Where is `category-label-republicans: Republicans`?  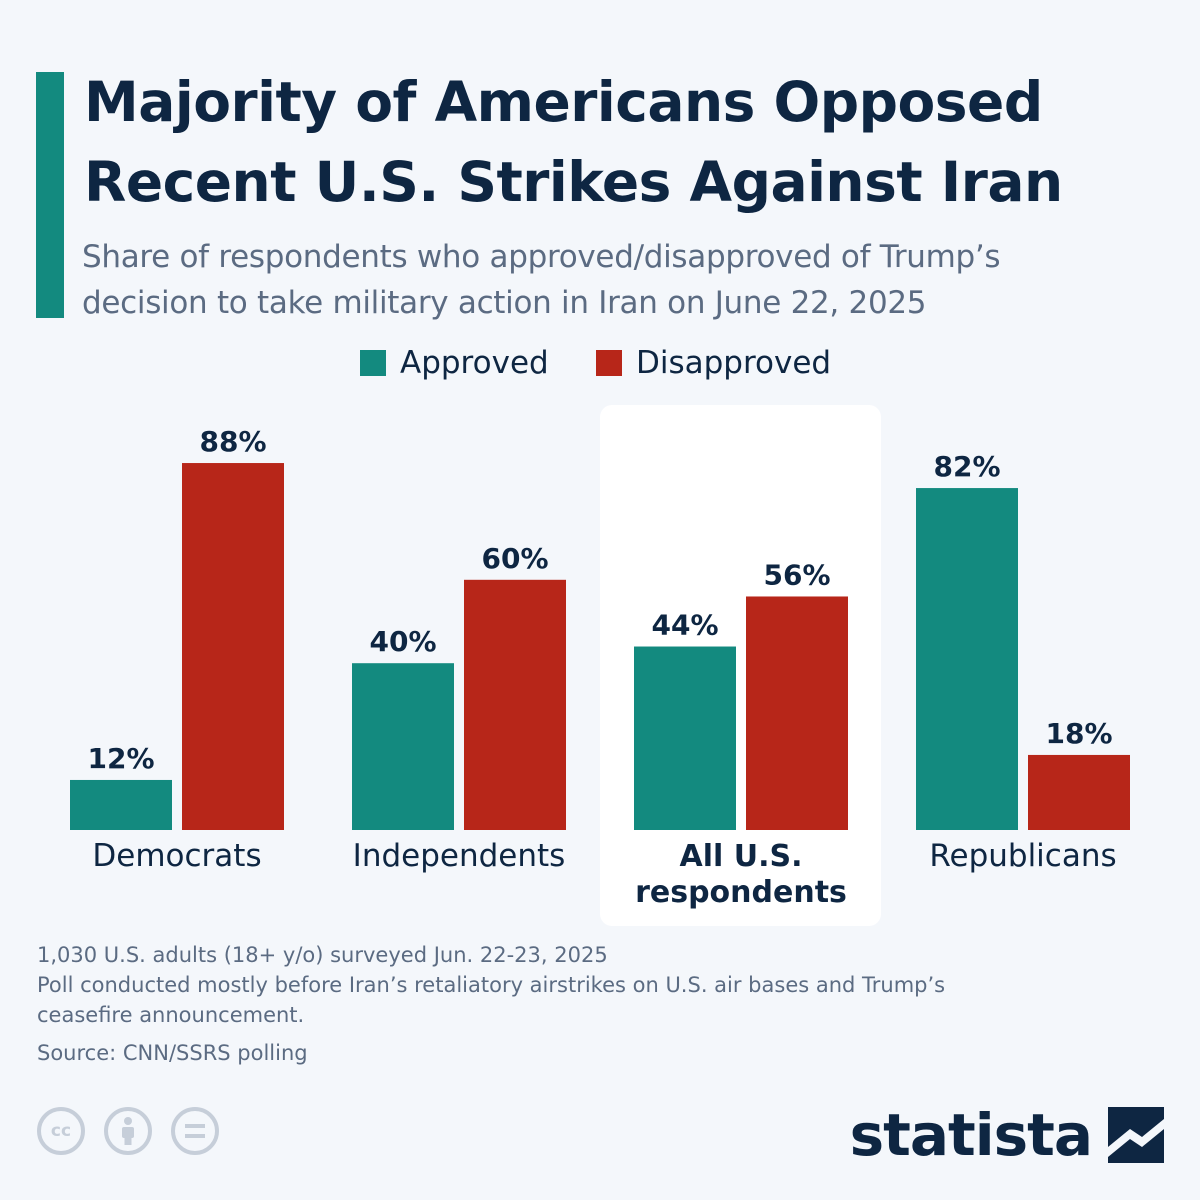 category-label-republicans: Republicans is located at coordinates (1022, 856).